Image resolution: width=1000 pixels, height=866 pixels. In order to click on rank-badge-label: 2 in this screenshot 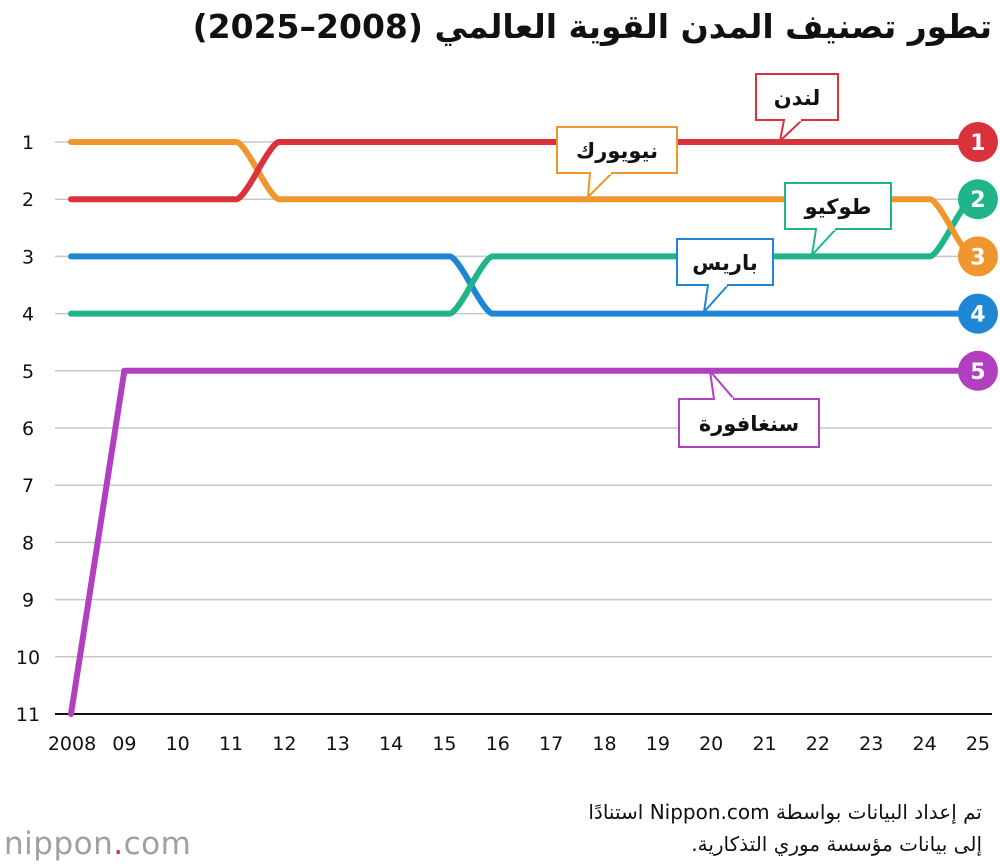, I will do `click(977, 200)`.